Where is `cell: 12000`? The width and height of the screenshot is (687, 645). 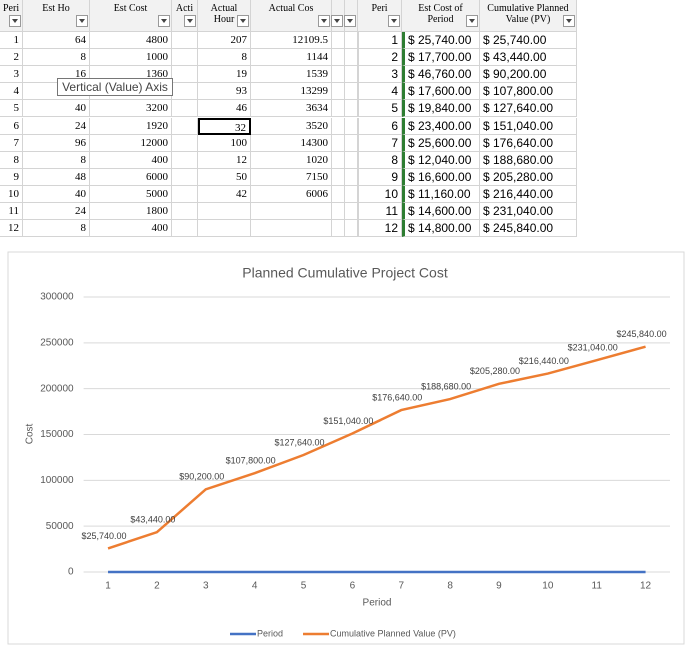 cell: 12000 is located at coordinates (131, 143).